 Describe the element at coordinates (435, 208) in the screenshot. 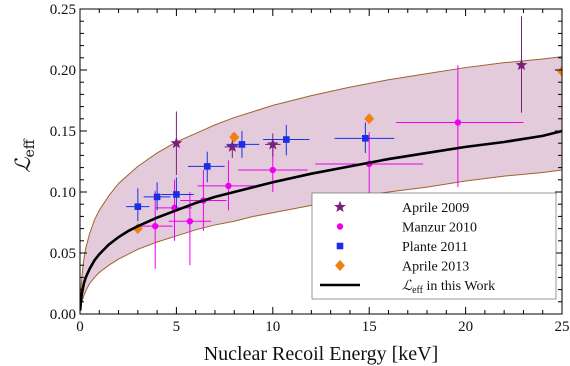

I see `legend-label: Aprile 2009` at that location.